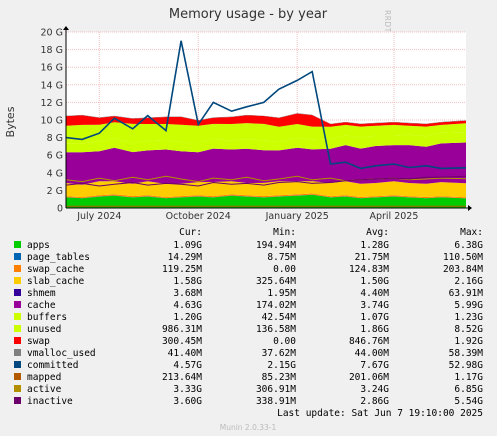  What do you see at coordinates (372, 257) in the screenshot?
I see `legend-avg: 21.75M` at bounding box center [372, 257].